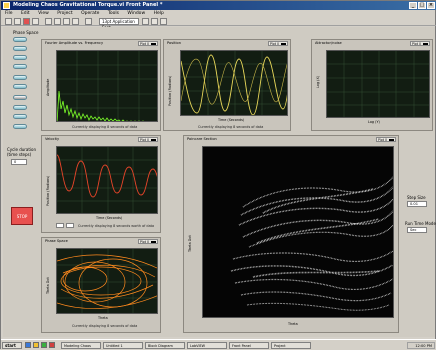 The width and height of the screenshot is (436, 350). I want to click on run-time-field: Sec, so click(417, 230).